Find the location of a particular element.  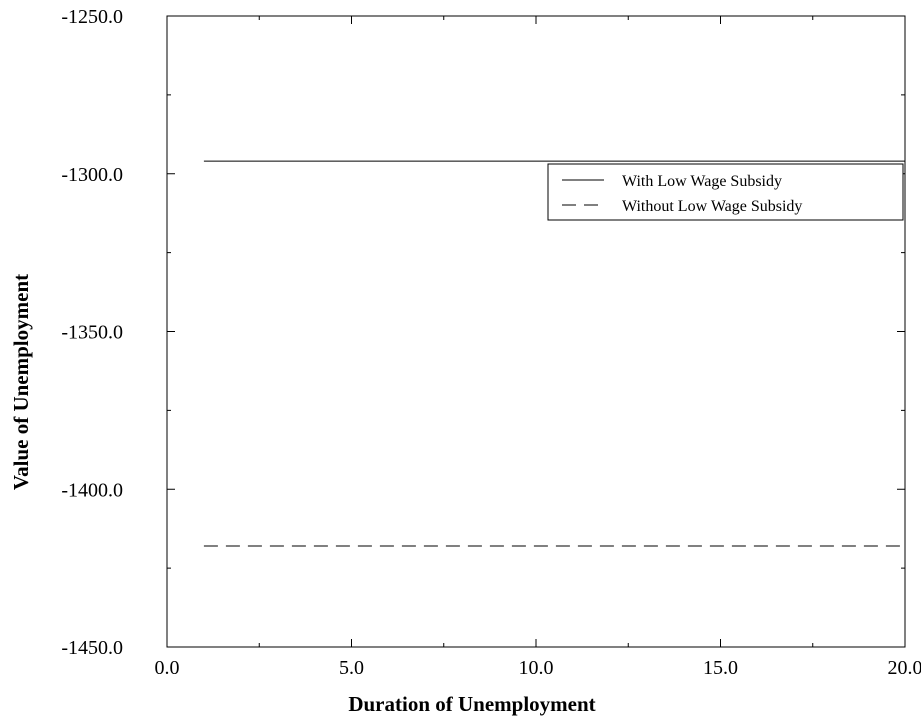

legend-label-without-subsidy: Without Low Wage Subsidy is located at coordinates (712, 206).